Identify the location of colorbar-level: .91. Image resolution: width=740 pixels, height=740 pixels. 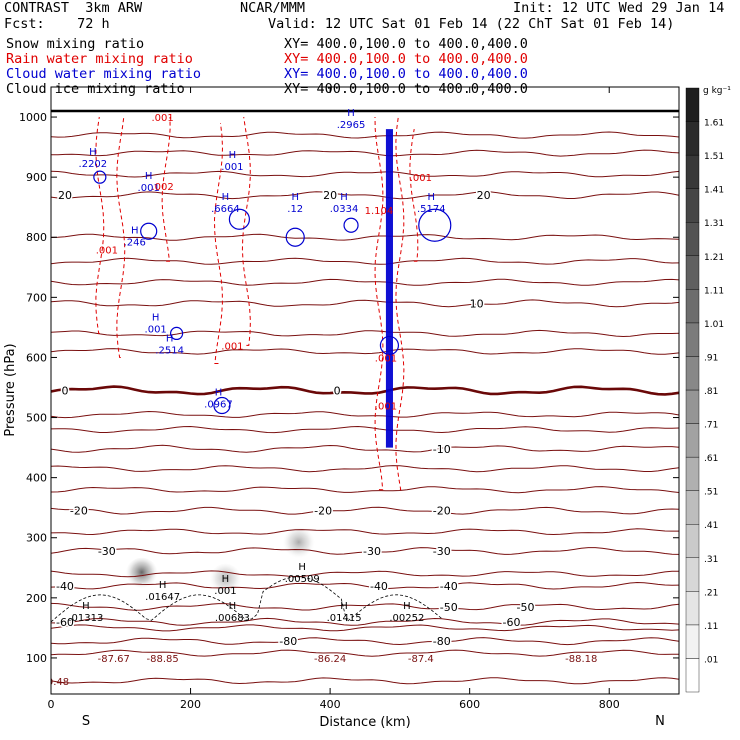
(711, 358).